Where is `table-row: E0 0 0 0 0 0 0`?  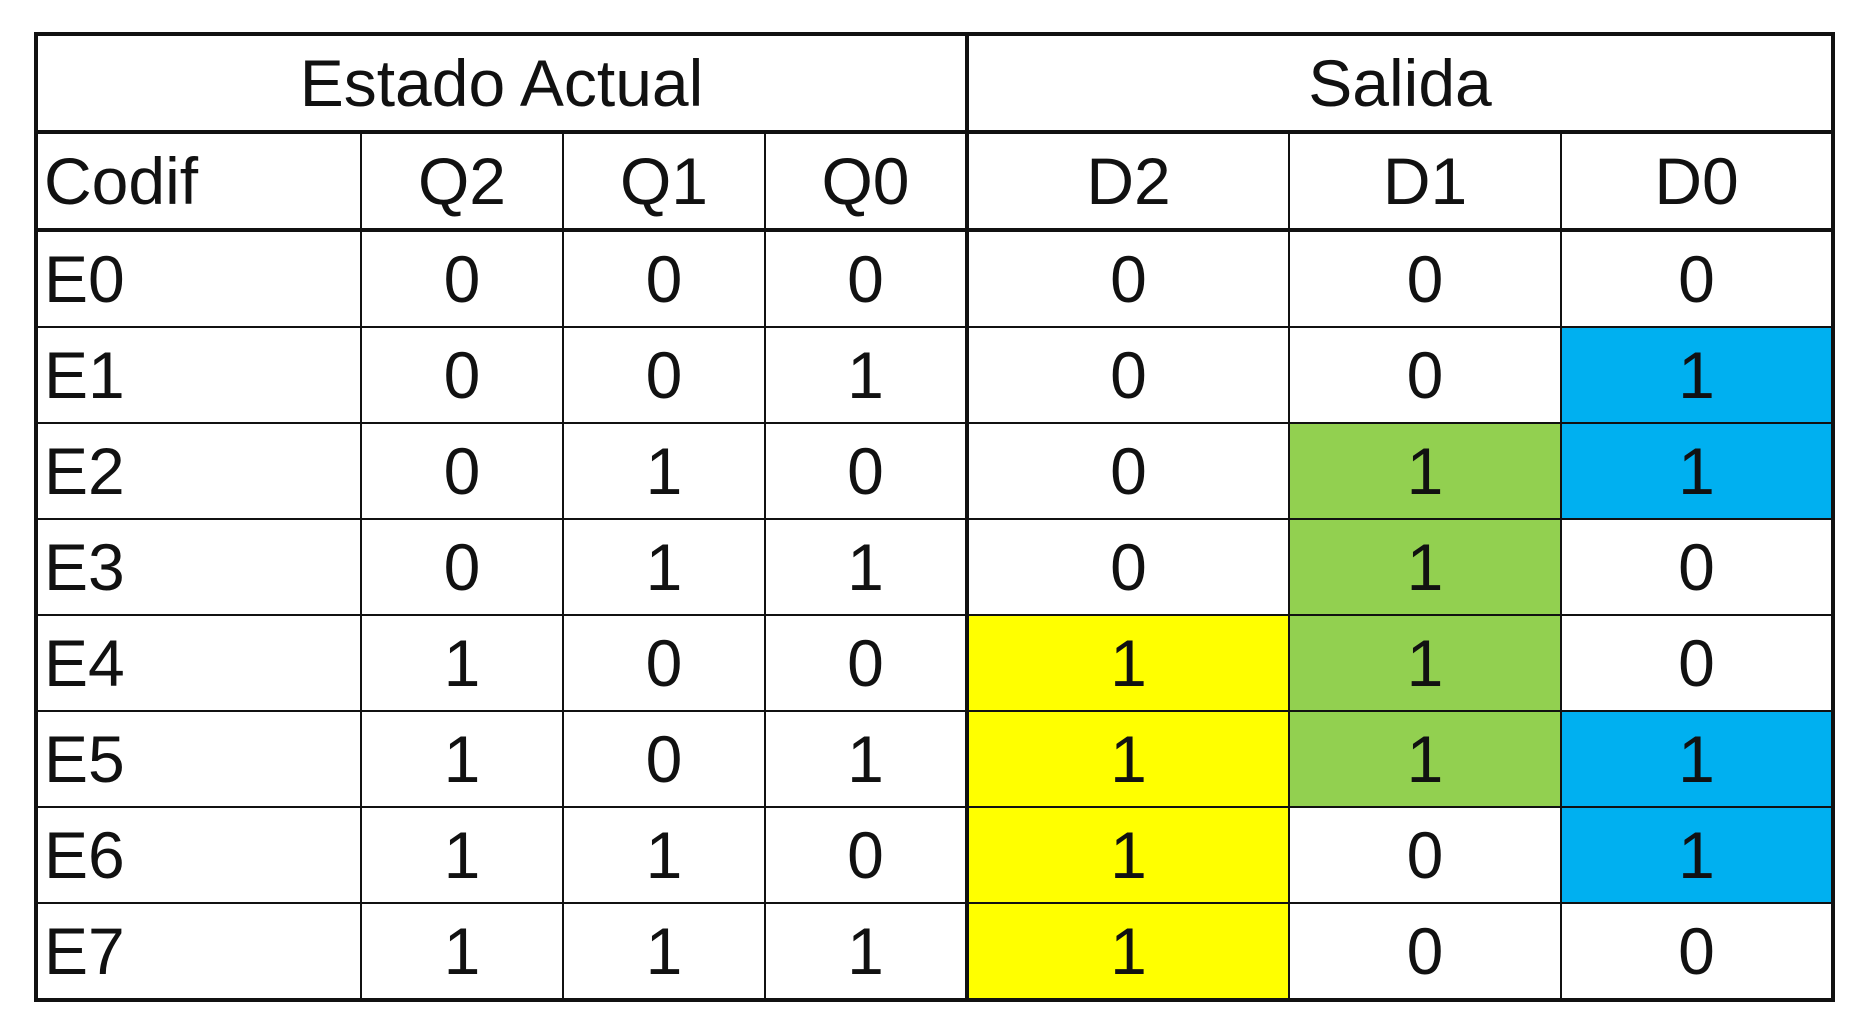 table-row: E0 0 0 0 0 0 0 is located at coordinates (934, 278).